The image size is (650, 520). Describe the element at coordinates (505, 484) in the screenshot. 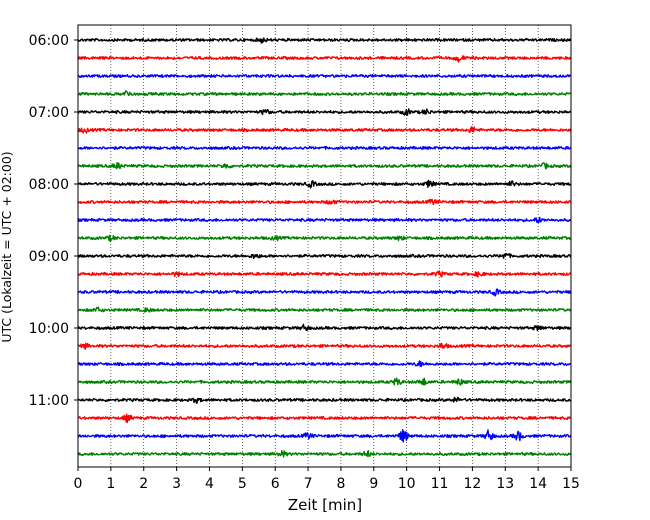

I see `x-tick-label-13: 13` at that location.